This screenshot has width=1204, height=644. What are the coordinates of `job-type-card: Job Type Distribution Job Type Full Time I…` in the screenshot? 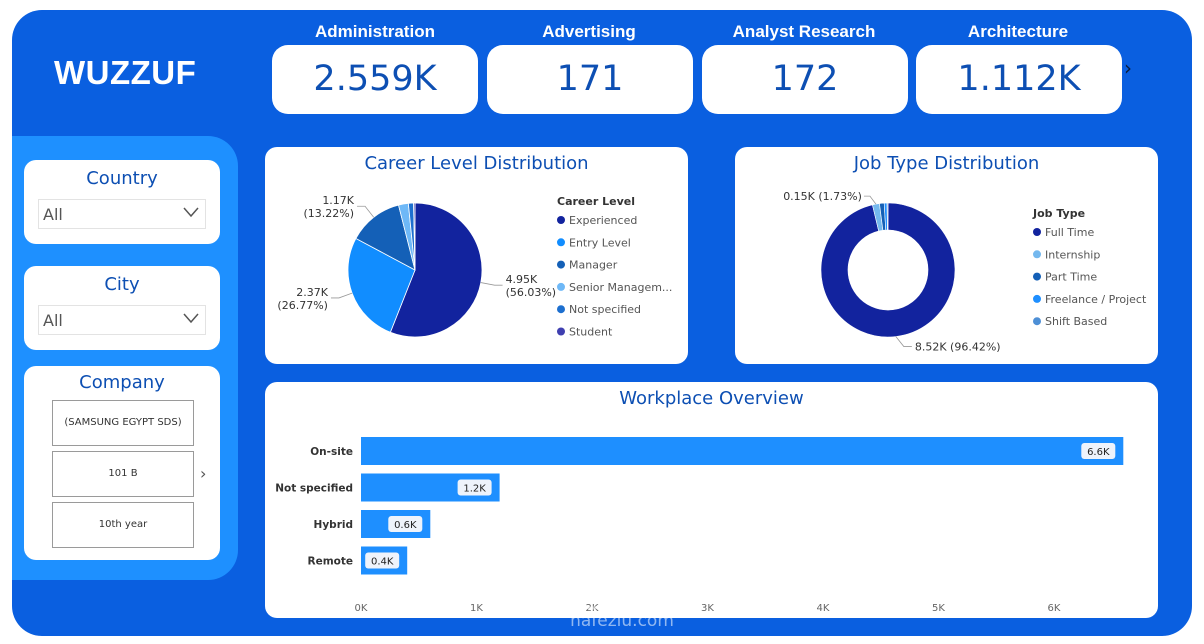 It's located at (946, 255).